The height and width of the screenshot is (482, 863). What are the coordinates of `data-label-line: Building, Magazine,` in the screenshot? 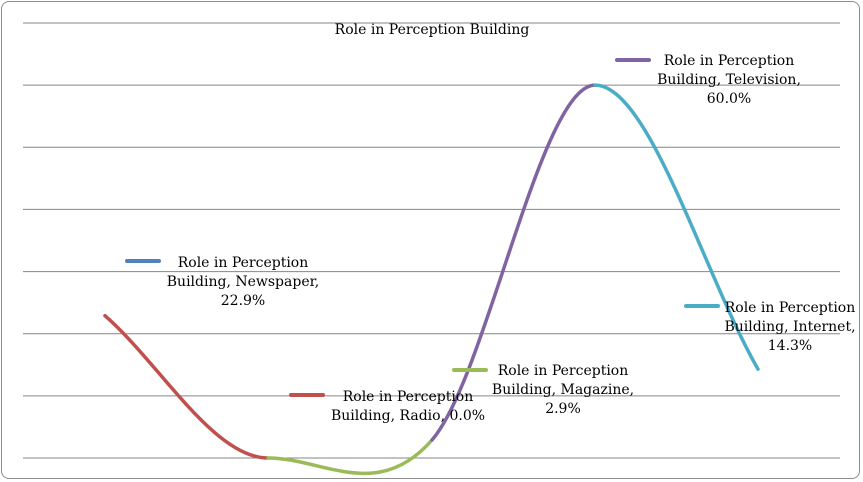 It's located at (563, 390).